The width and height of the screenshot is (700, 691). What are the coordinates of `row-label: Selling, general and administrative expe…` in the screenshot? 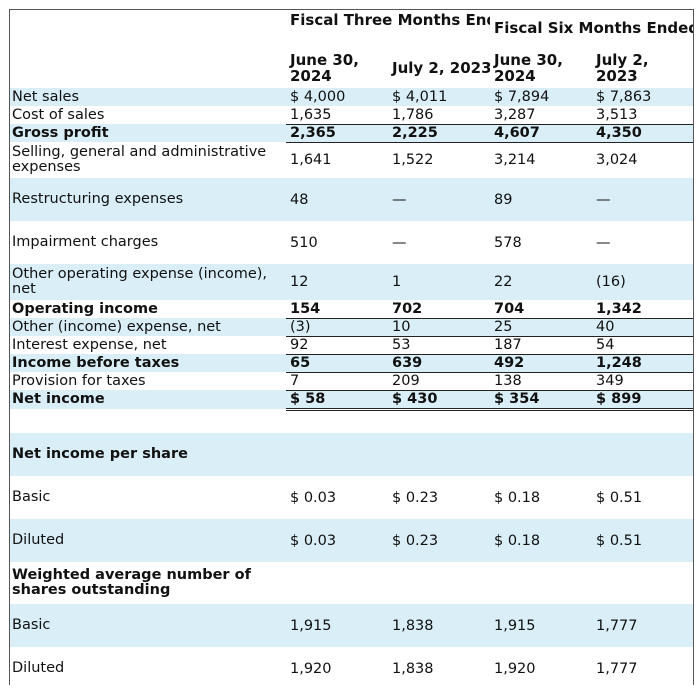 It's located at (148, 160).